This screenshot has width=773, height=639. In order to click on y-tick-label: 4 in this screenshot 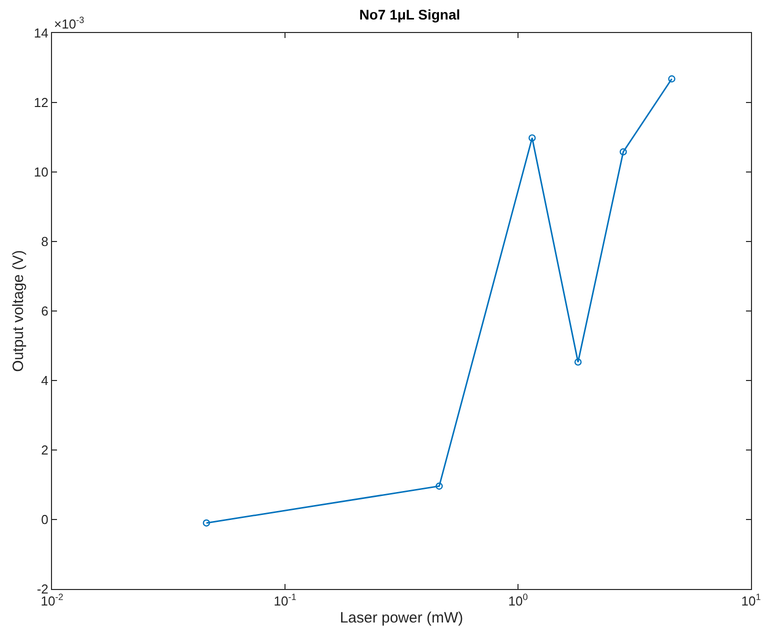, I will do `click(44, 380)`.